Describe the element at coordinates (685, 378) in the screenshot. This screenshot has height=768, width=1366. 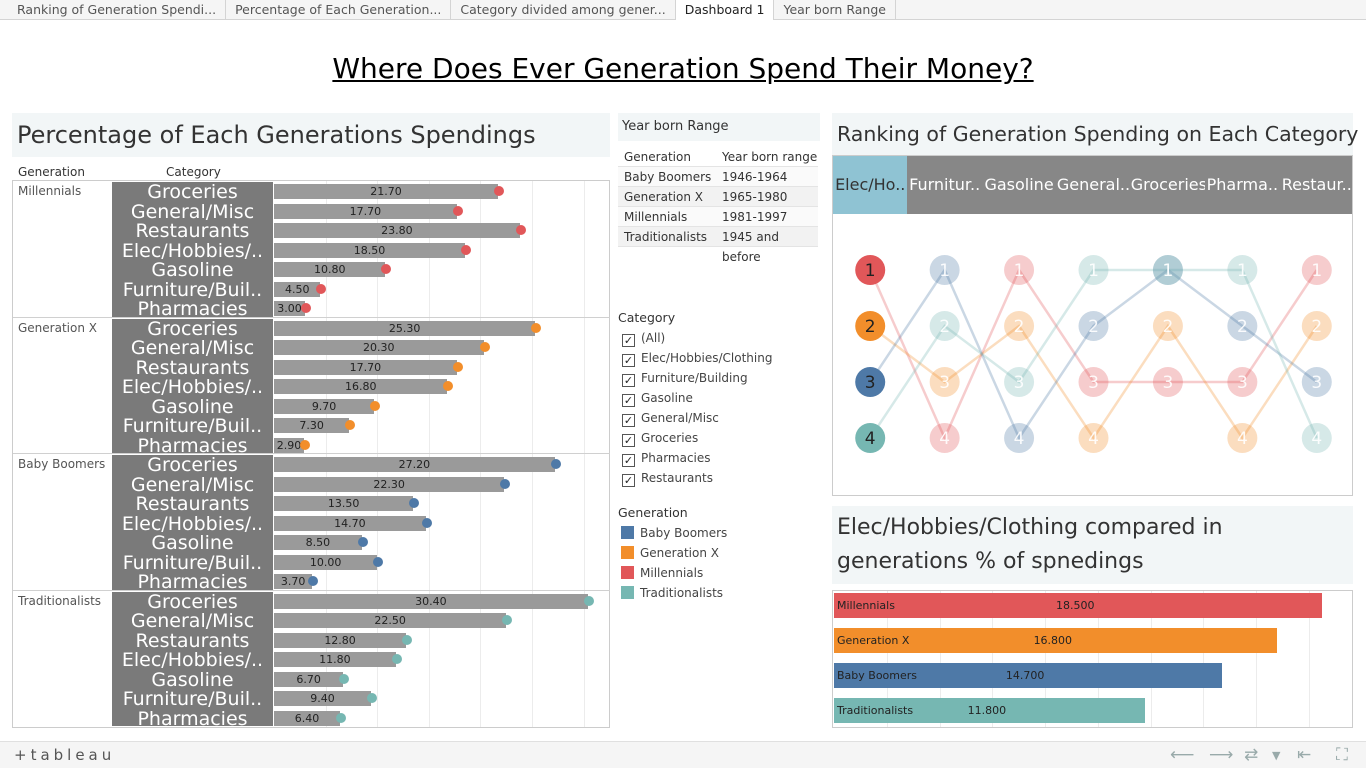
I see `category-checkbox: ✓ Furniture/Building` at that location.